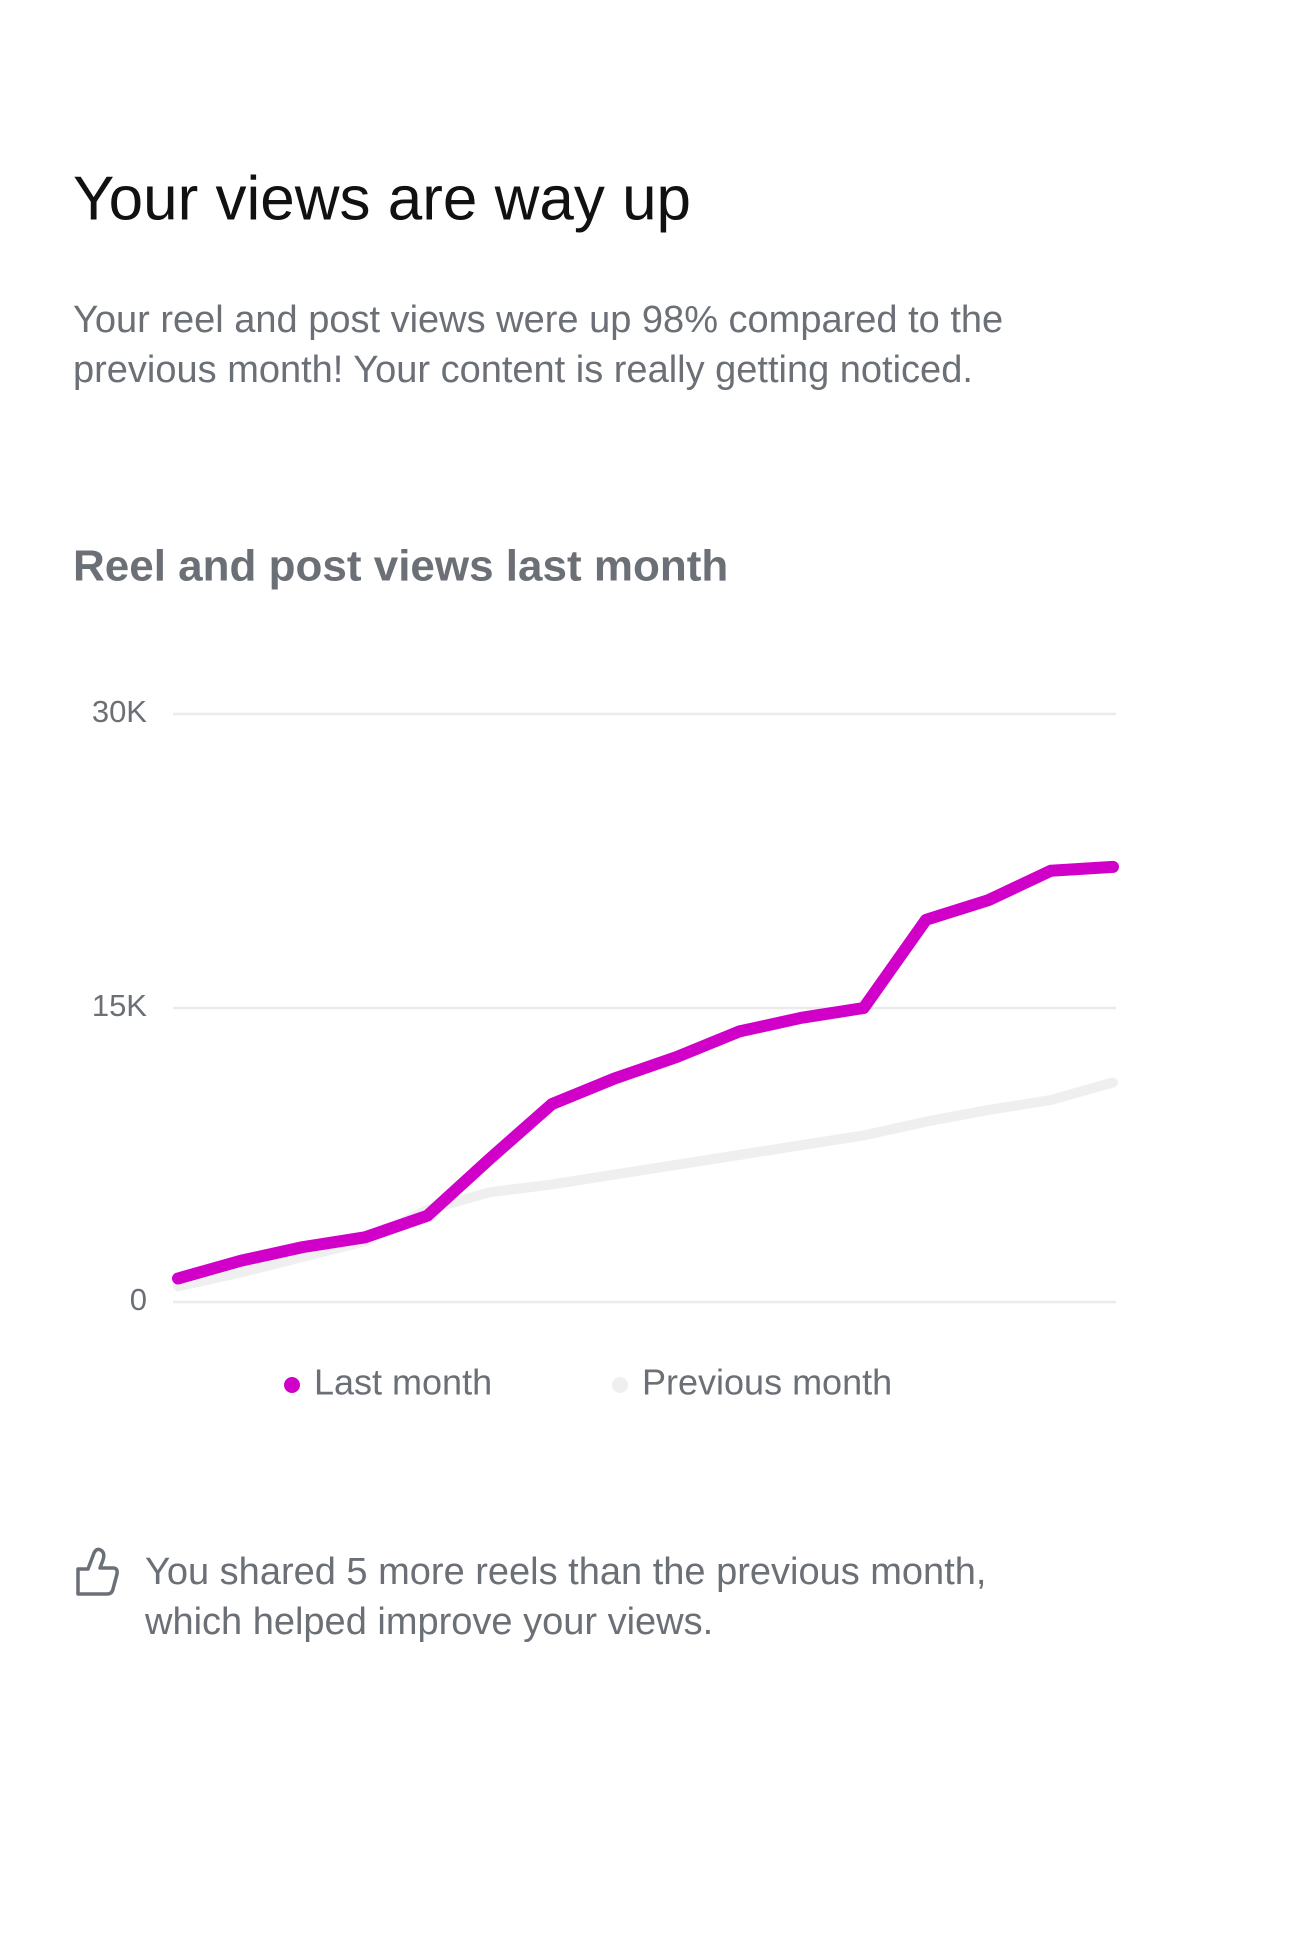 This screenshot has width=1290, height=1940. What do you see at coordinates (119, 711) in the screenshot?
I see `y-tick-label: 30K` at bounding box center [119, 711].